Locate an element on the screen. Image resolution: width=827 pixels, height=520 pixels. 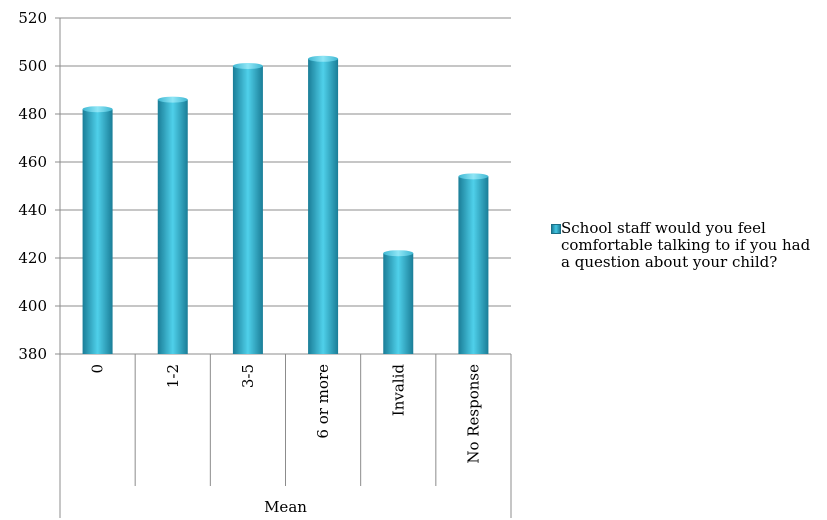
x-tick-label: 0 is located at coordinates (98, 369).